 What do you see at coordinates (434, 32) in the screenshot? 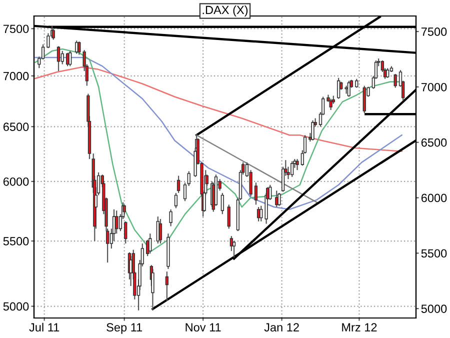
I see `y2-tick-label: 7500` at bounding box center [434, 32].